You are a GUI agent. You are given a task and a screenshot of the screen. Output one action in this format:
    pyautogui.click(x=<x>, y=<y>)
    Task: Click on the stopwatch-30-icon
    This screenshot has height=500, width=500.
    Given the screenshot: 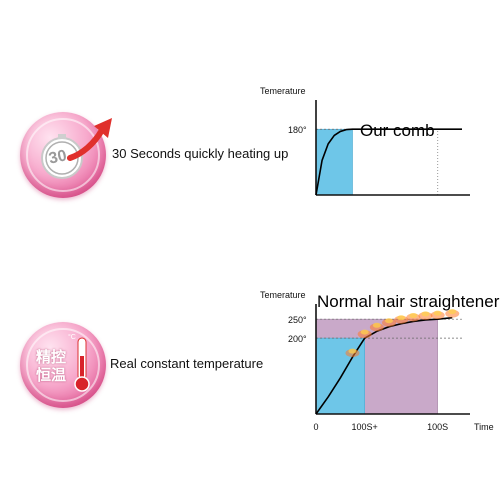 What is the action you would take?
    pyautogui.click(x=62, y=156)
    